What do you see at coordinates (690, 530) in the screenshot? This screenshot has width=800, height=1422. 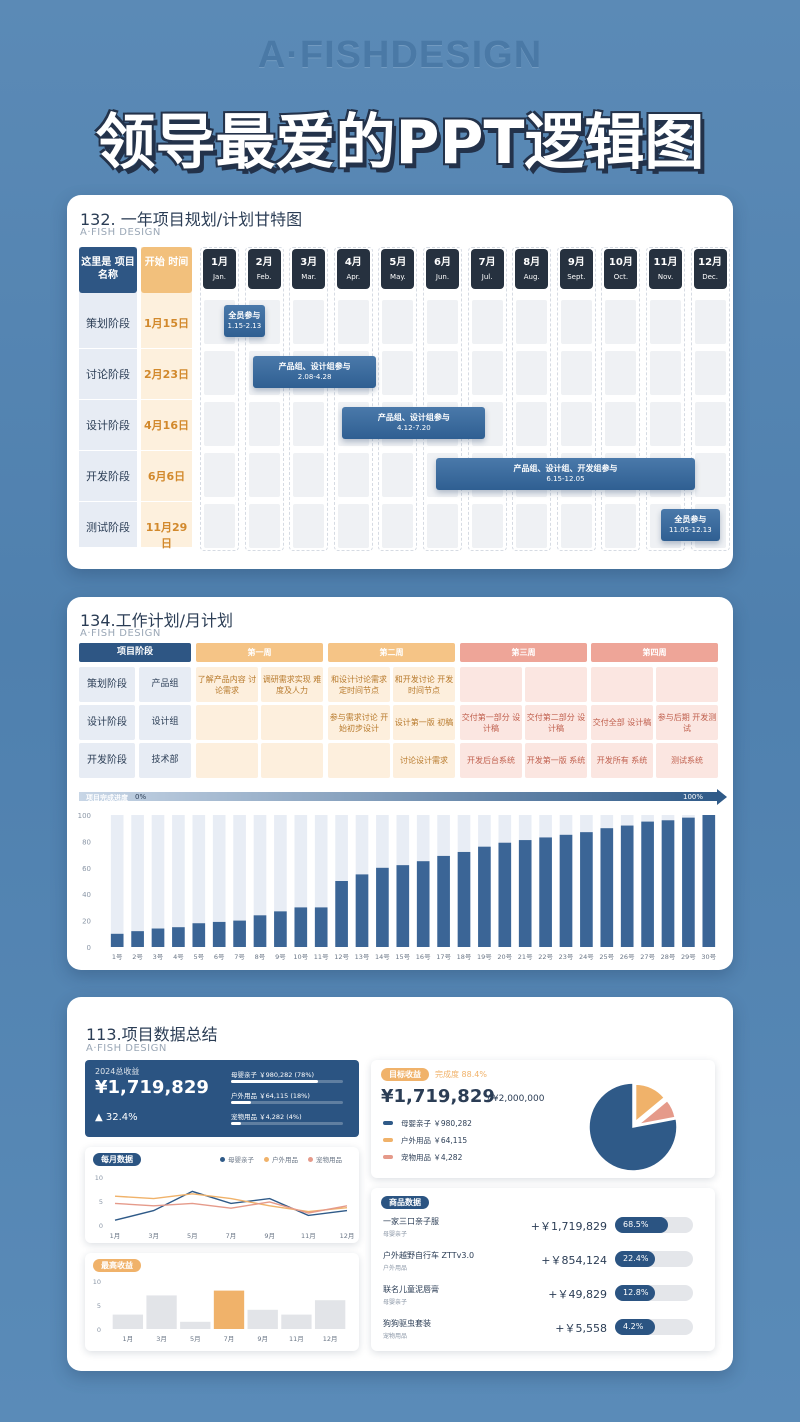 I see `gantt-bar-range: 11.05-12.13` at bounding box center [690, 530].